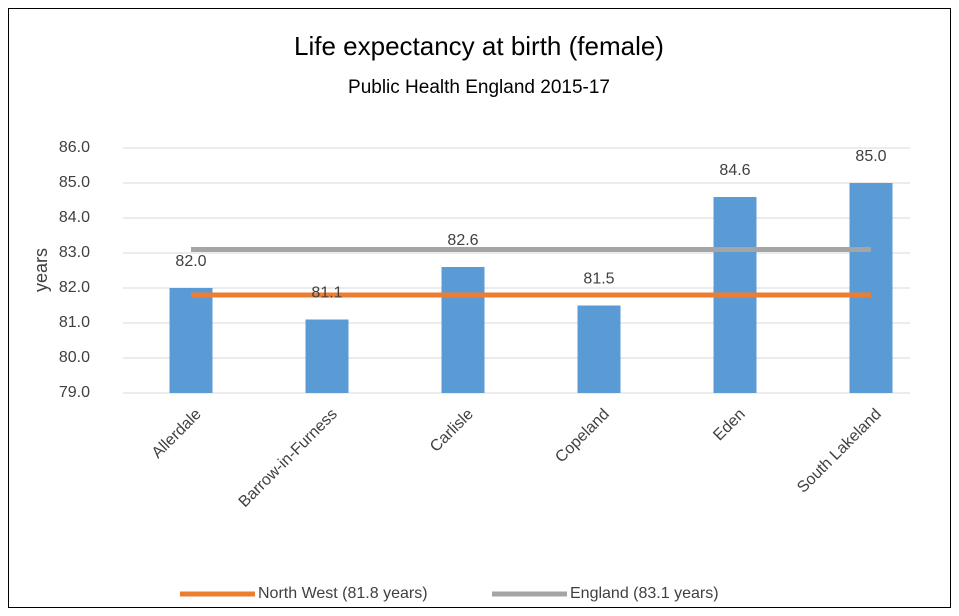  Describe the element at coordinates (74, 287) in the screenshot. I see `y-tick-label: 82.0` at that location.